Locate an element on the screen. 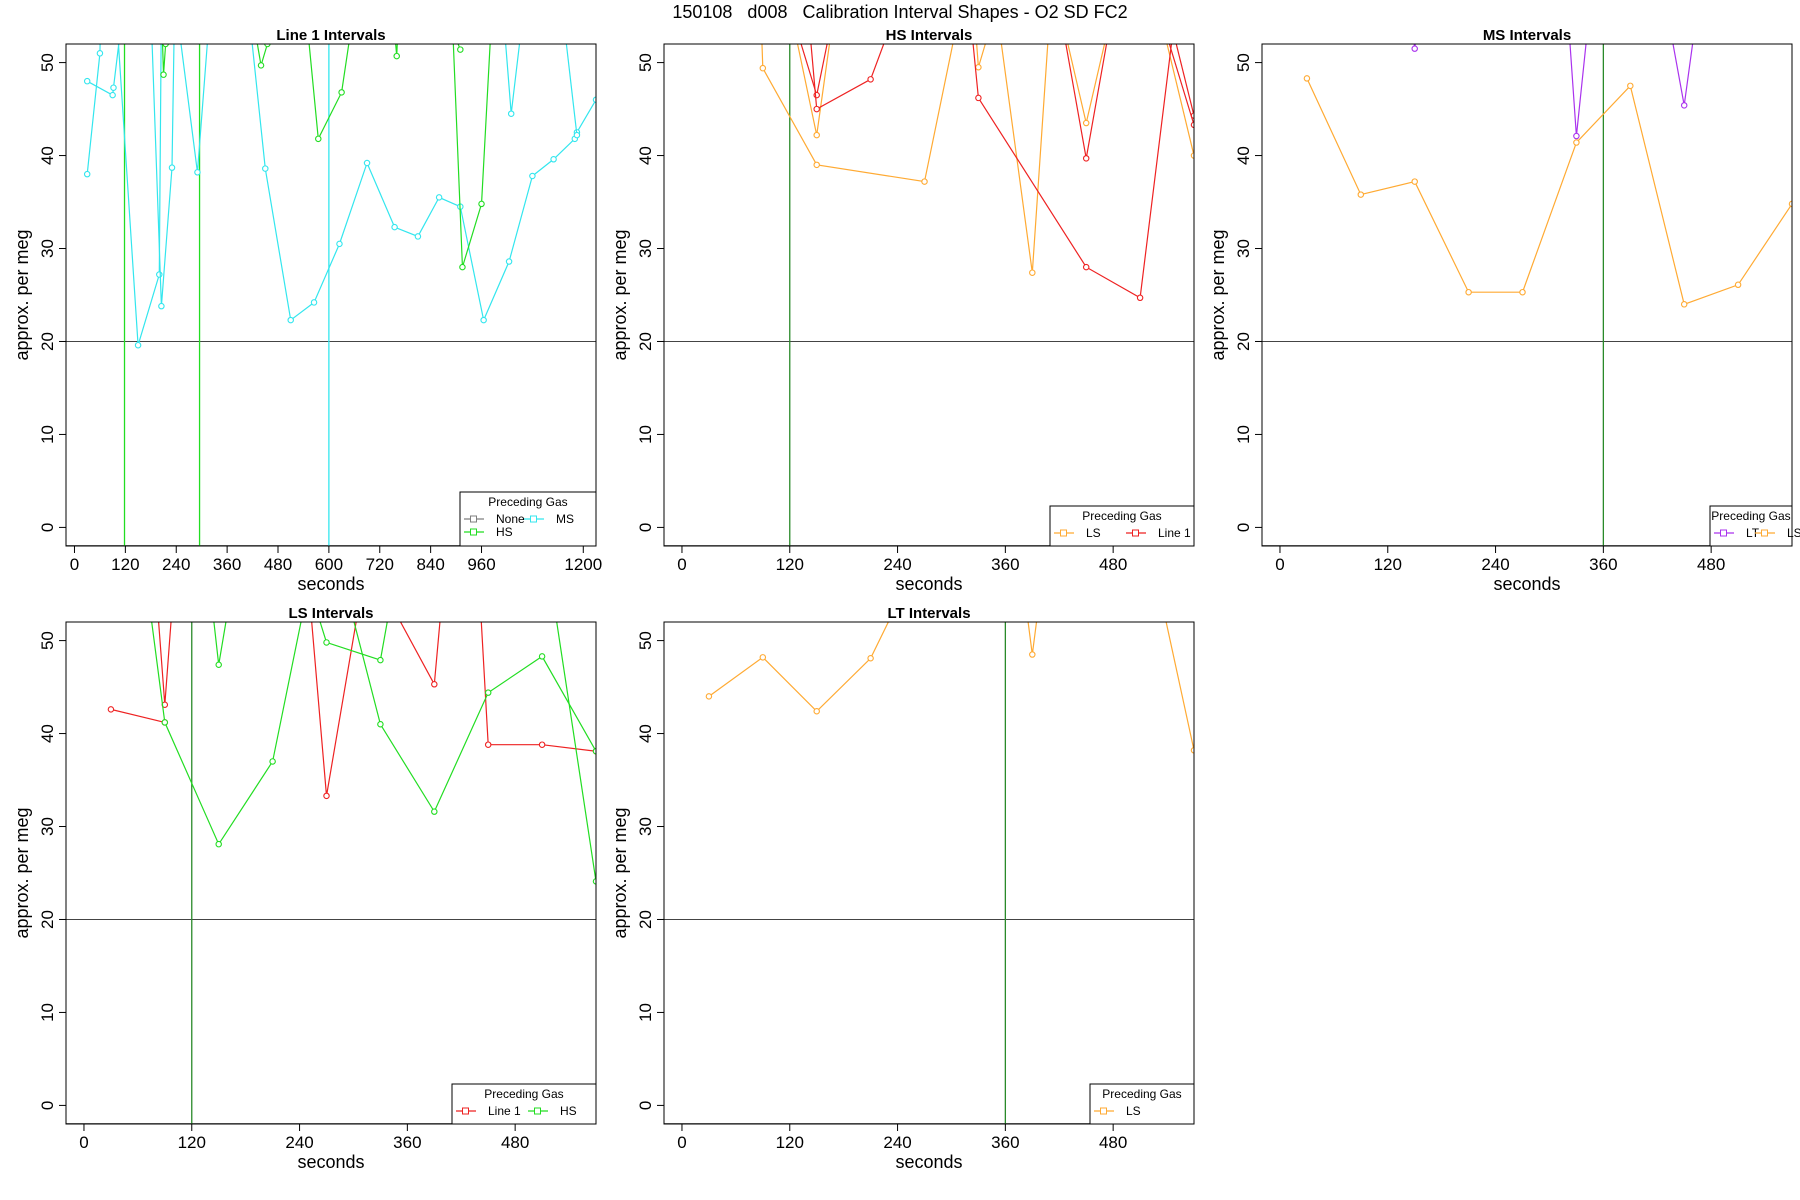  legend-entry-label: MS is located at coordinates (565, 519).